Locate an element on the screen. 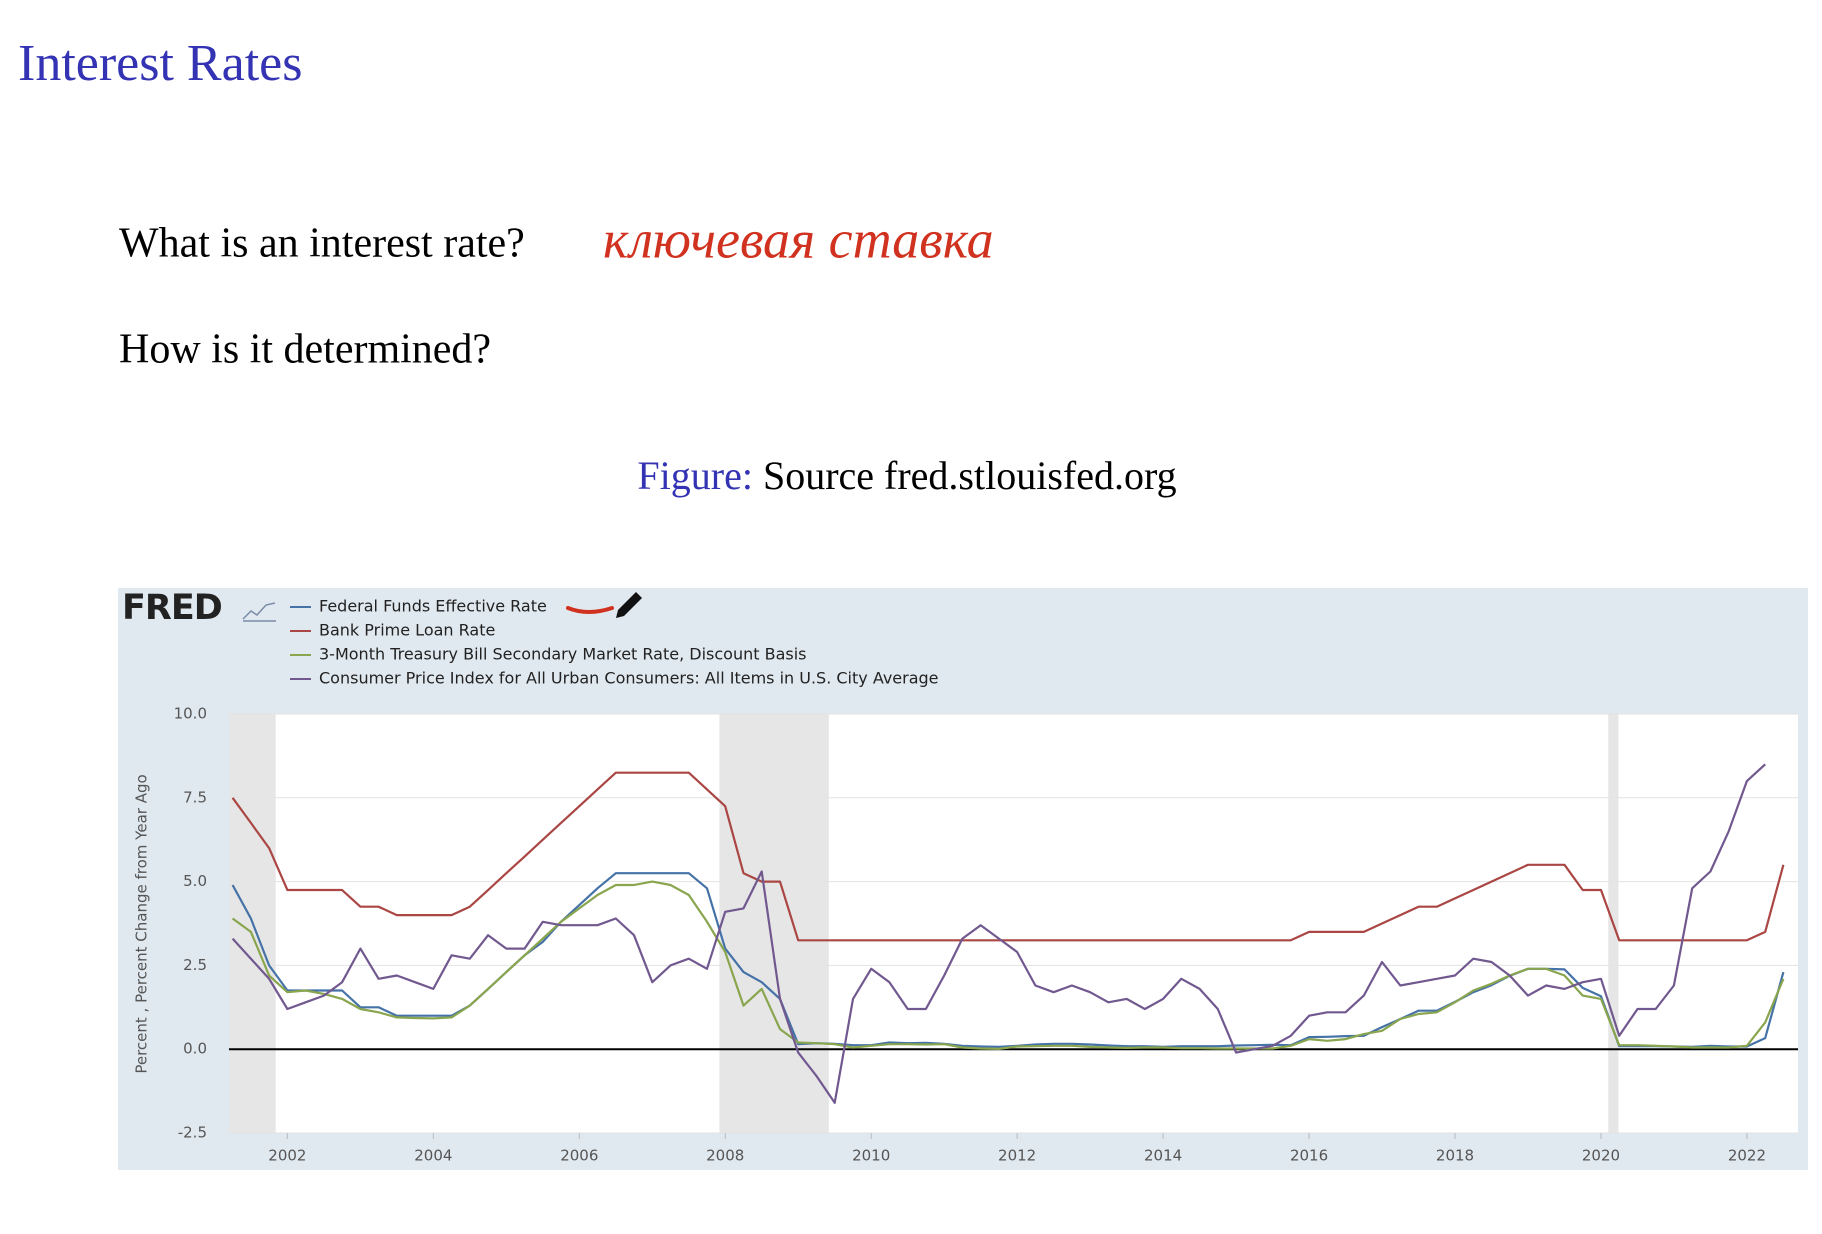 The height and width of the screenshot is (1234, 1822). pen-stroke is located at coordinates (590, 610).